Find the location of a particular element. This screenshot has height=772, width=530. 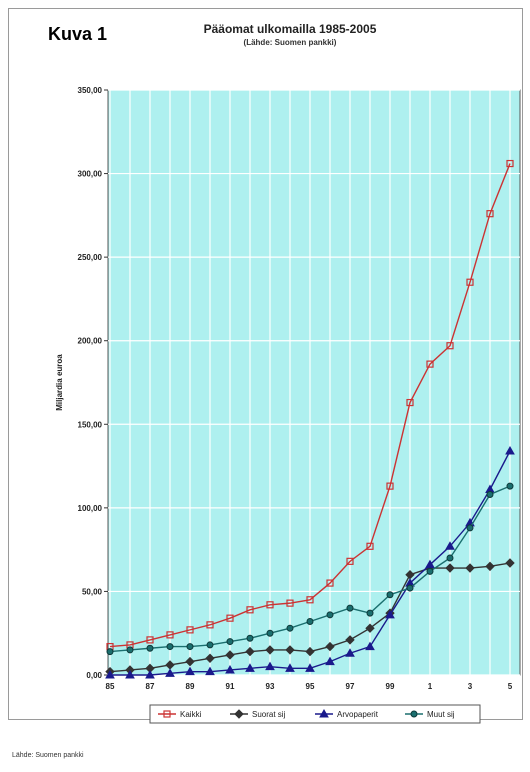

chart-subtitle: (Lähde: Suomen pankki) is located at coordinates (290, 42).